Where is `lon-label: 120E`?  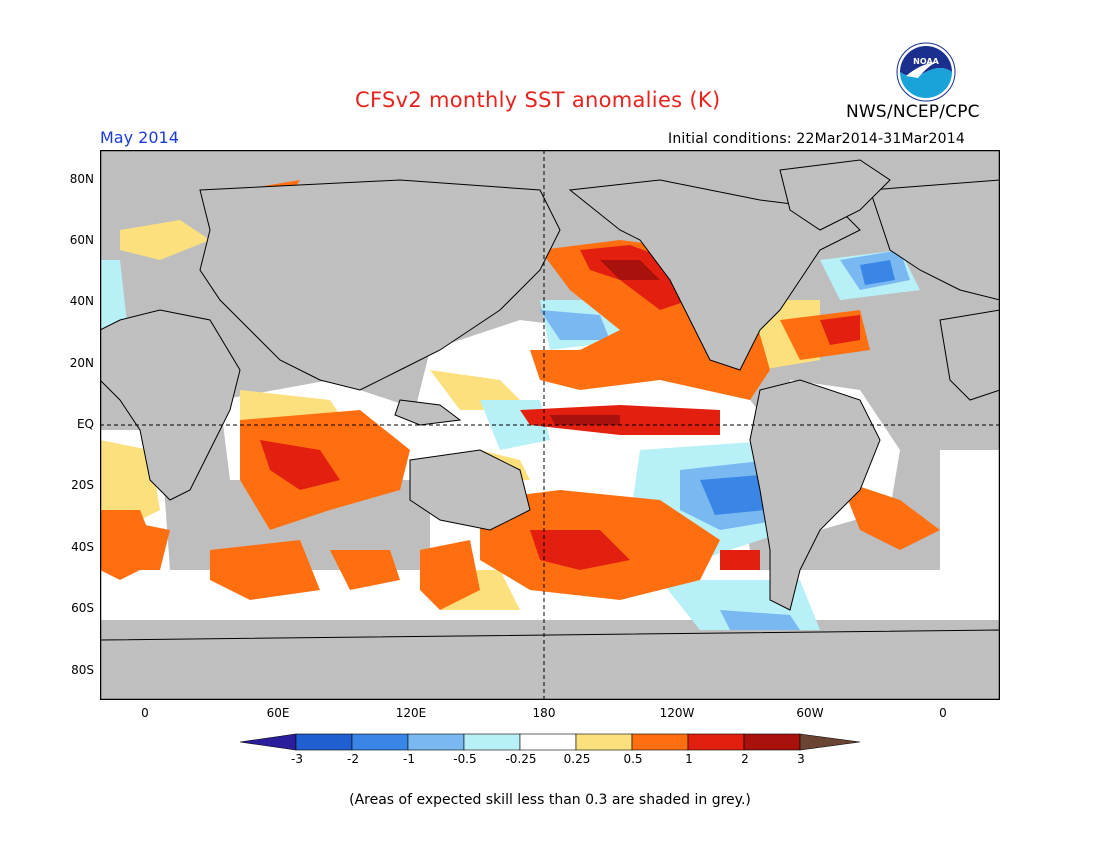
lon-label: 120E is located at coordinates (411, 713).